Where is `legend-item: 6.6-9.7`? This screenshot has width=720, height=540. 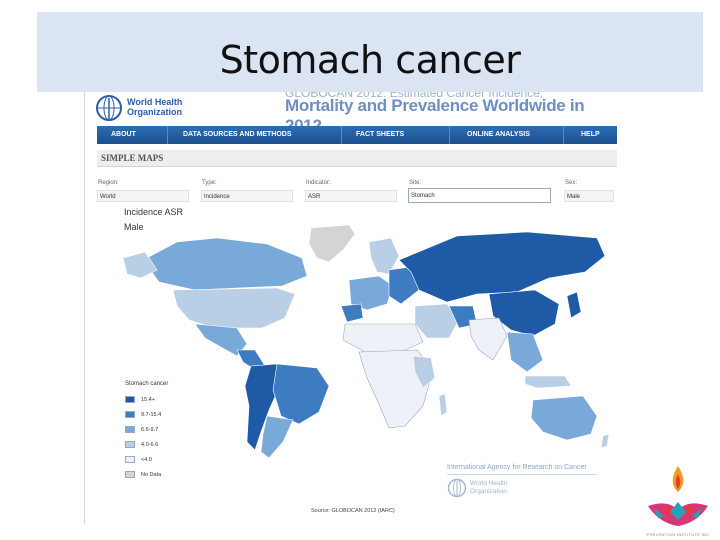
legend-item: 6.6-9.7 is located at coordinates (141, 429).